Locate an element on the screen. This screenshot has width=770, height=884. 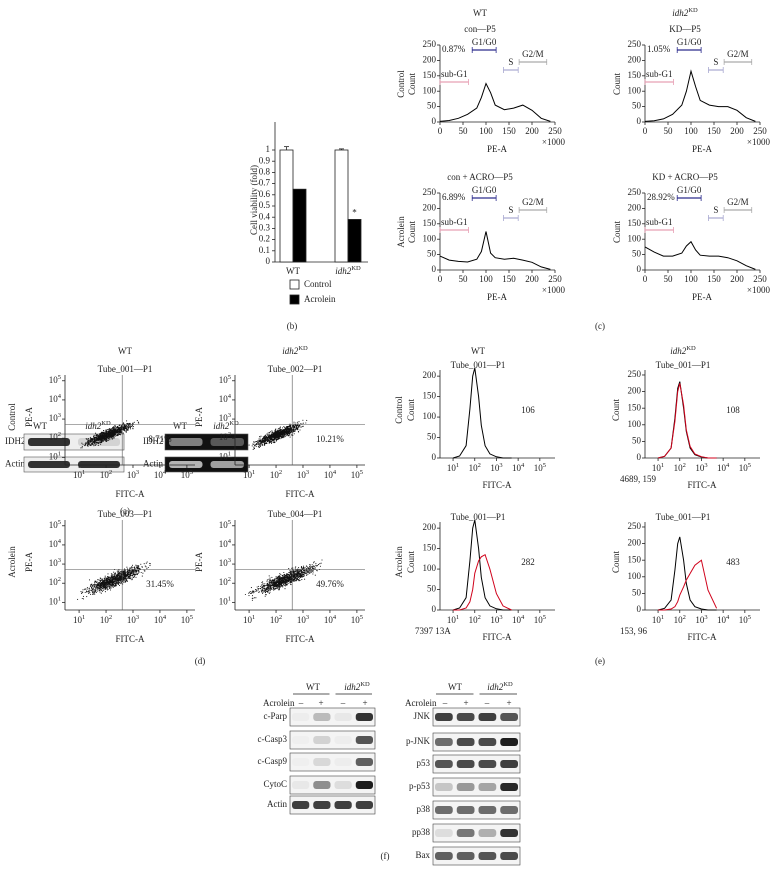
y-tick-label: 250 is located at coordinates (635, 44).